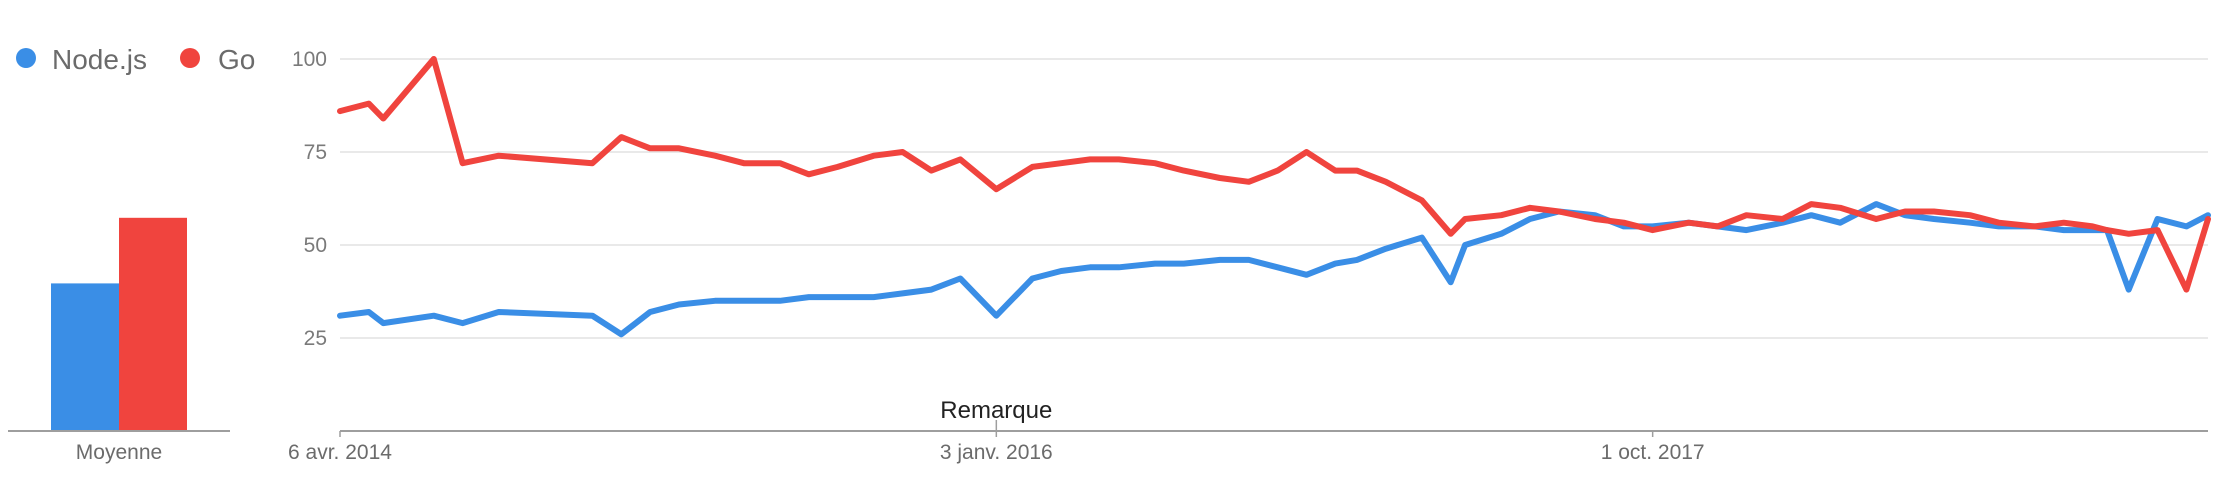 This screenshot has width=2226, height=477. Describe the element at coordinates (340, 452) in the screenshot. I see `x-tick-label: 6 avr. 2014` at that location.